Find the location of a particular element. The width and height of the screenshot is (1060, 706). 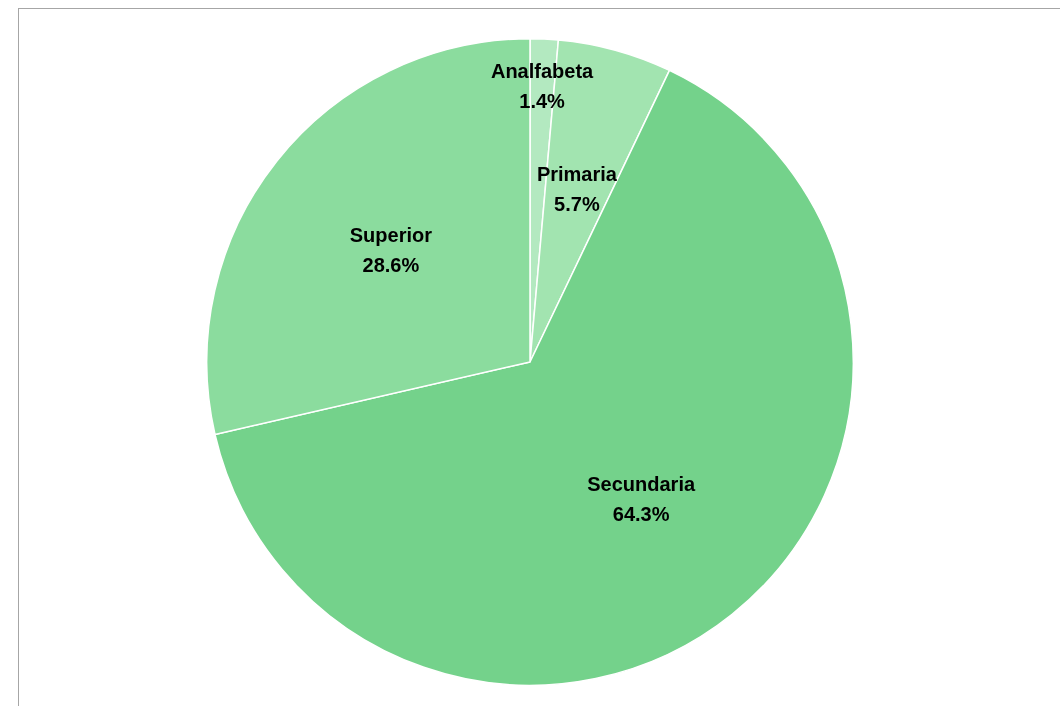

slice-label: Secundaria is located at coordinates (641, 484).